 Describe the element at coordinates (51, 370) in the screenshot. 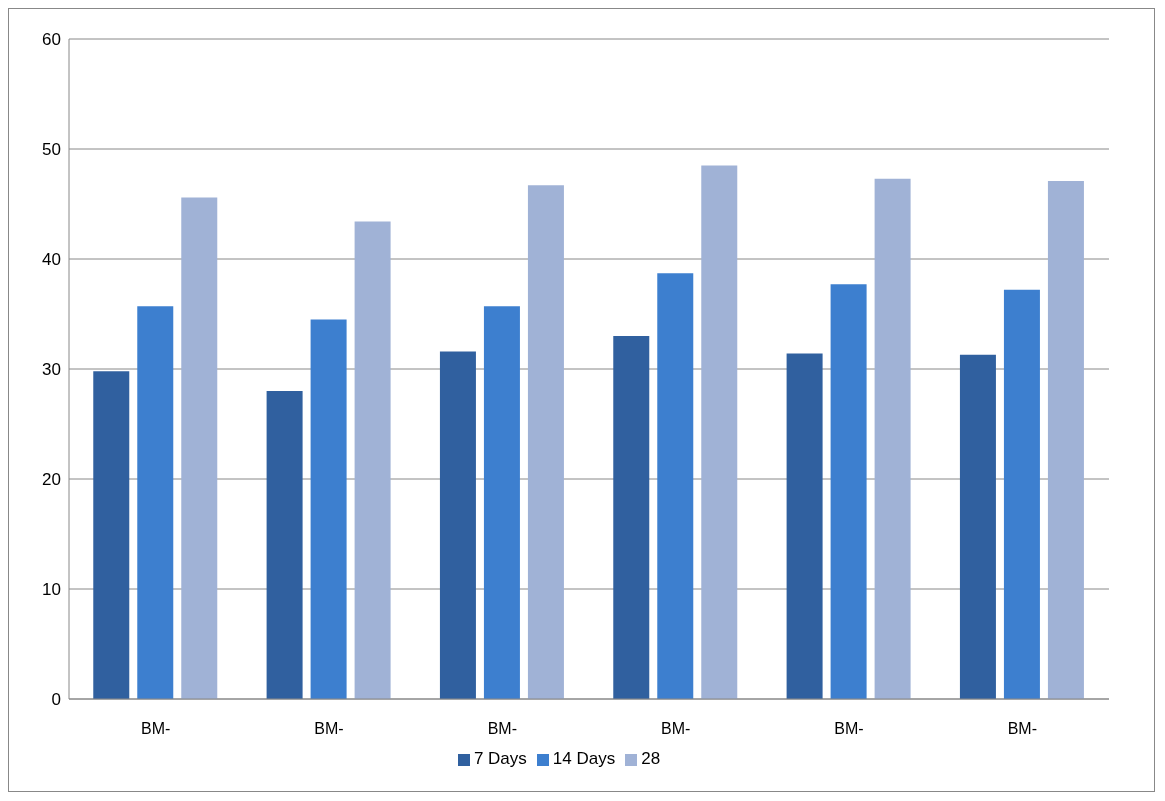

I see `y-tick-label: 30` at that location.